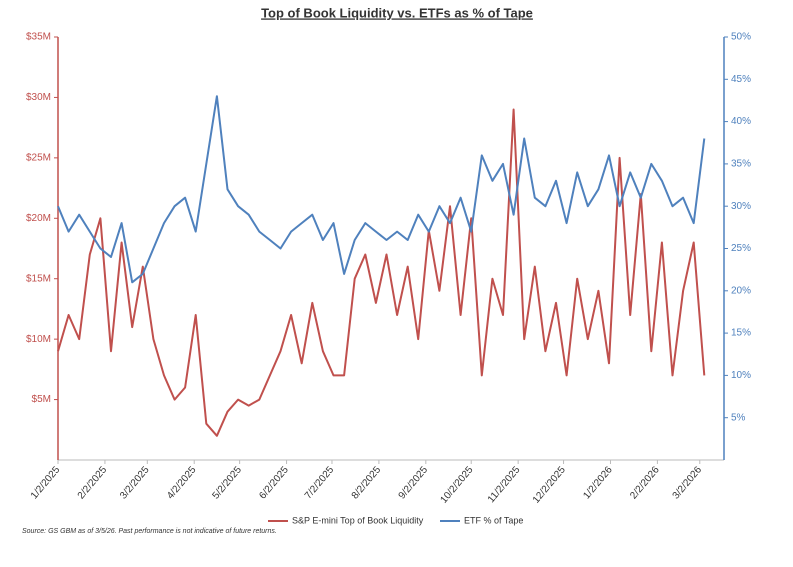 This screenshot has width=793, height=567. I want to click on x-tick-label: 10/2/2025, so click(457, 484).